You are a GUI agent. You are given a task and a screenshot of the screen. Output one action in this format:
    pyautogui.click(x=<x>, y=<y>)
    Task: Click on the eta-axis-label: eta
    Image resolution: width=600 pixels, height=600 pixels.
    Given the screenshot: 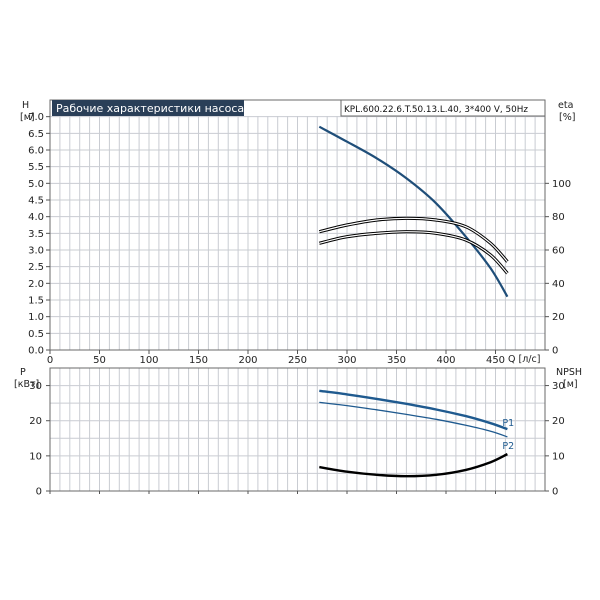 What is the action you would take?
    pyautogui.click(x=565, y=105)
    